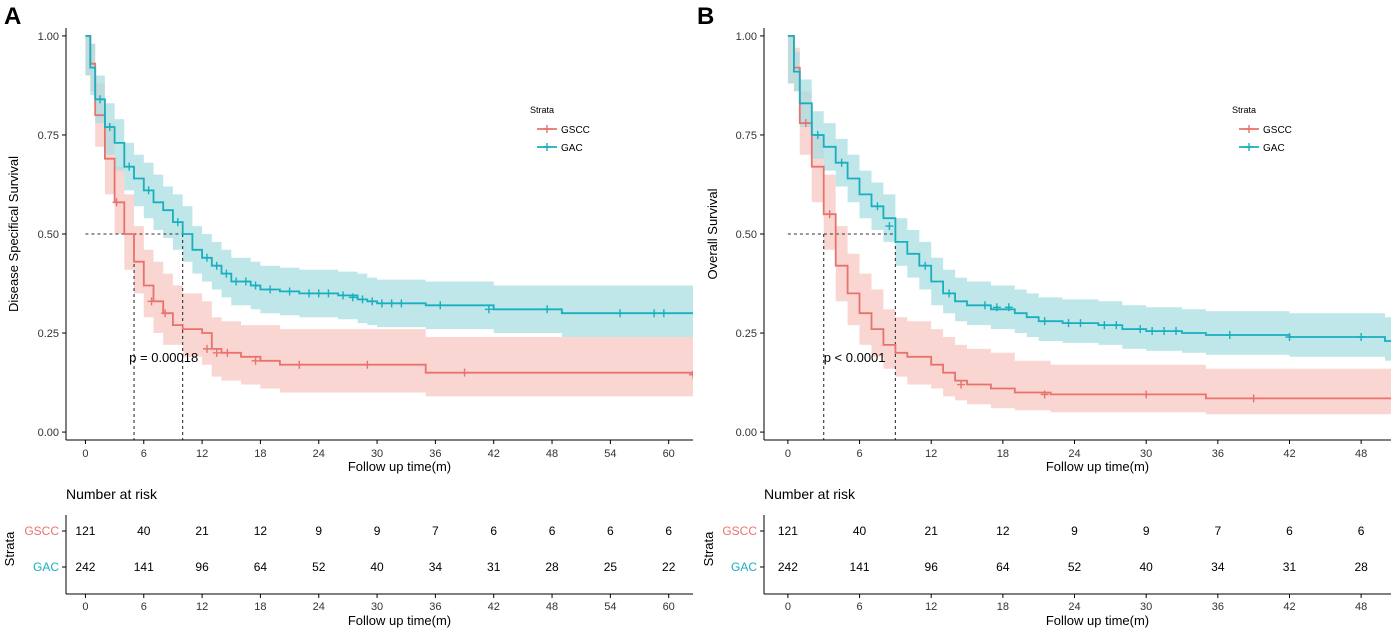 The image size is (1397, 634). What do you see at coordinates (319, 454) in the screenshot?
I see `x-tick-label: 24` at bounding box center [319, 454].